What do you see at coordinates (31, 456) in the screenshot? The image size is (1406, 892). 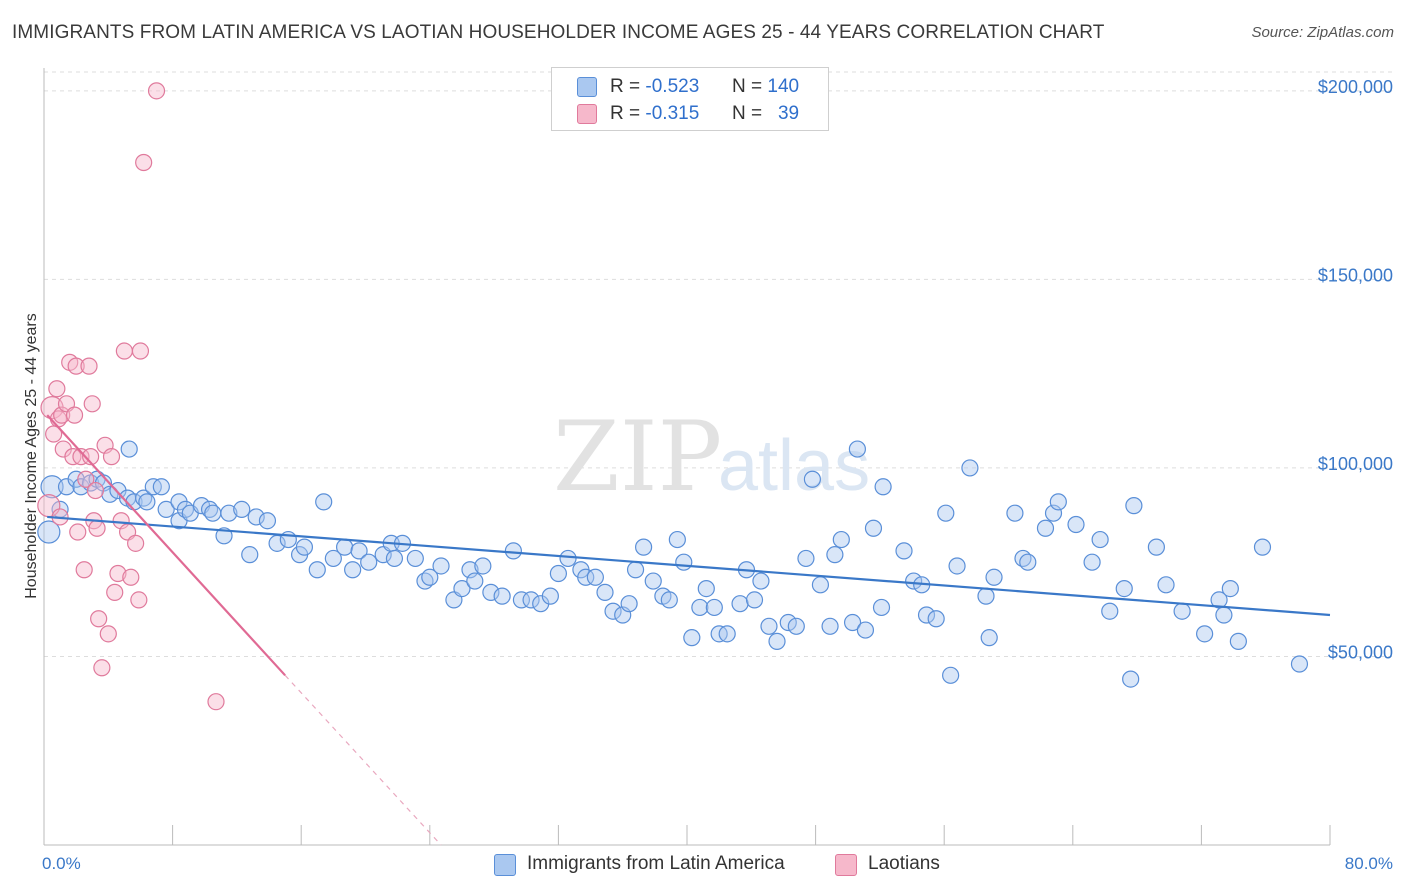 I see `y-axis-label: Householder Income Ages 25 - 44 years` at bounding box center [31, 456].